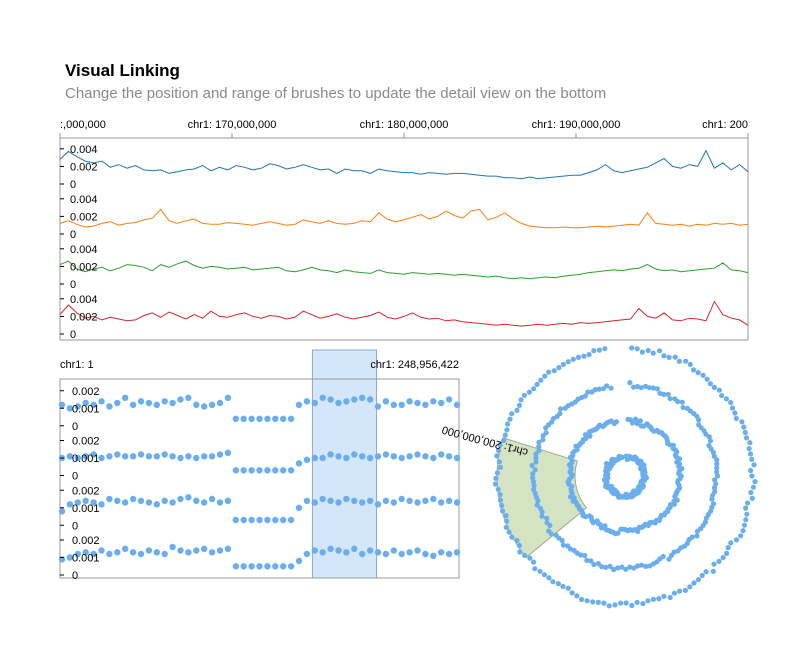 The height and width of the screenshot is (660, 810). Describe the element at coordinates (404, 267) in the screenshot. I see `detail-track-3: 0.004 0.002 0` at that location.